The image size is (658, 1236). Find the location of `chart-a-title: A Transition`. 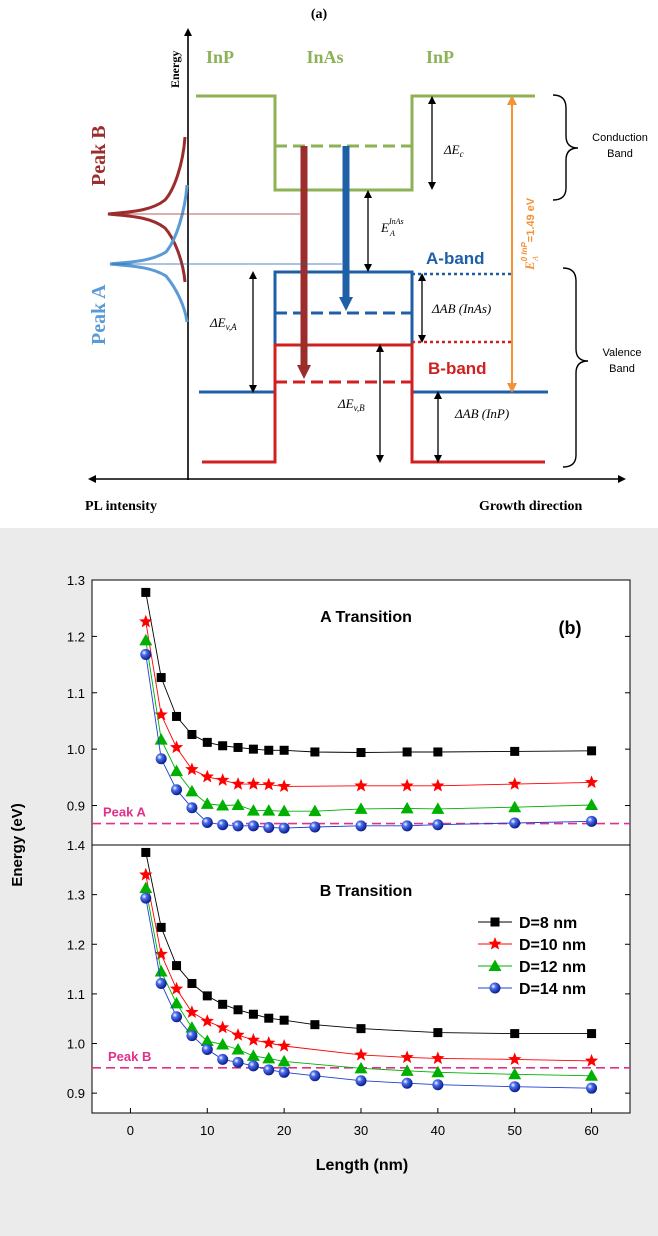

chart-a-title: A Transition is located at coordinates (366, 617).